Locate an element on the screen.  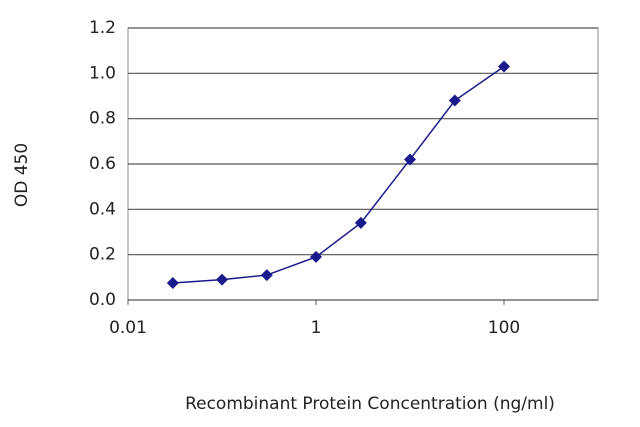
y-tick-label: 0.8 is located at coordinates (102, 119).